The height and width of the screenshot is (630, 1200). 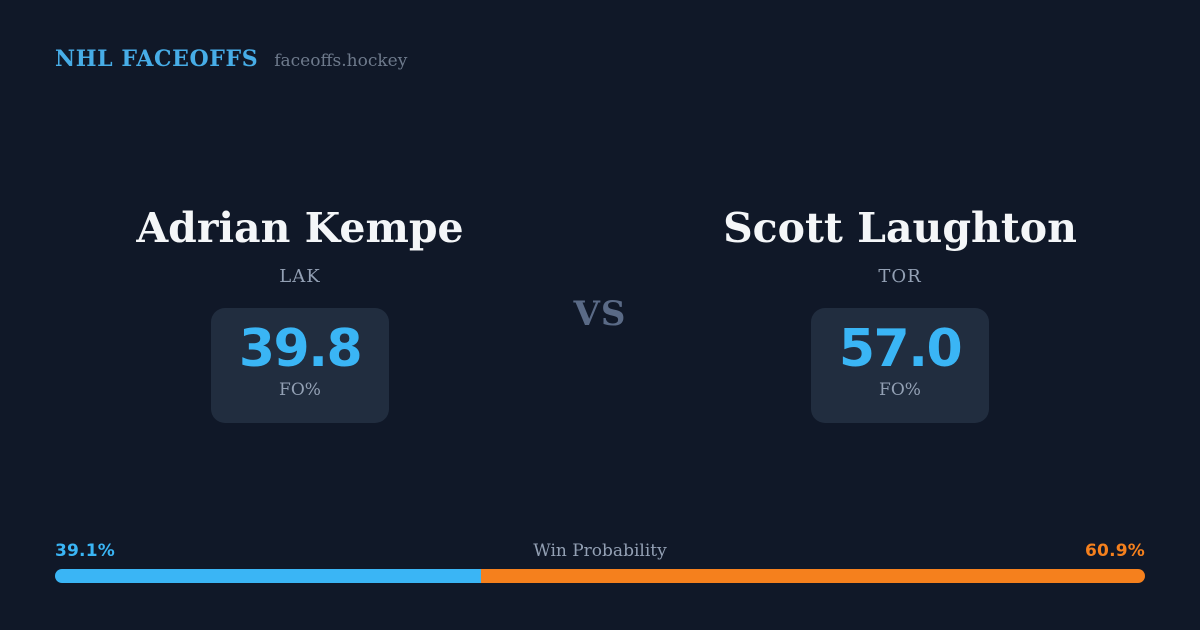 I want to click on win-probability-title: Win Probability, so click(x=600, y=551).